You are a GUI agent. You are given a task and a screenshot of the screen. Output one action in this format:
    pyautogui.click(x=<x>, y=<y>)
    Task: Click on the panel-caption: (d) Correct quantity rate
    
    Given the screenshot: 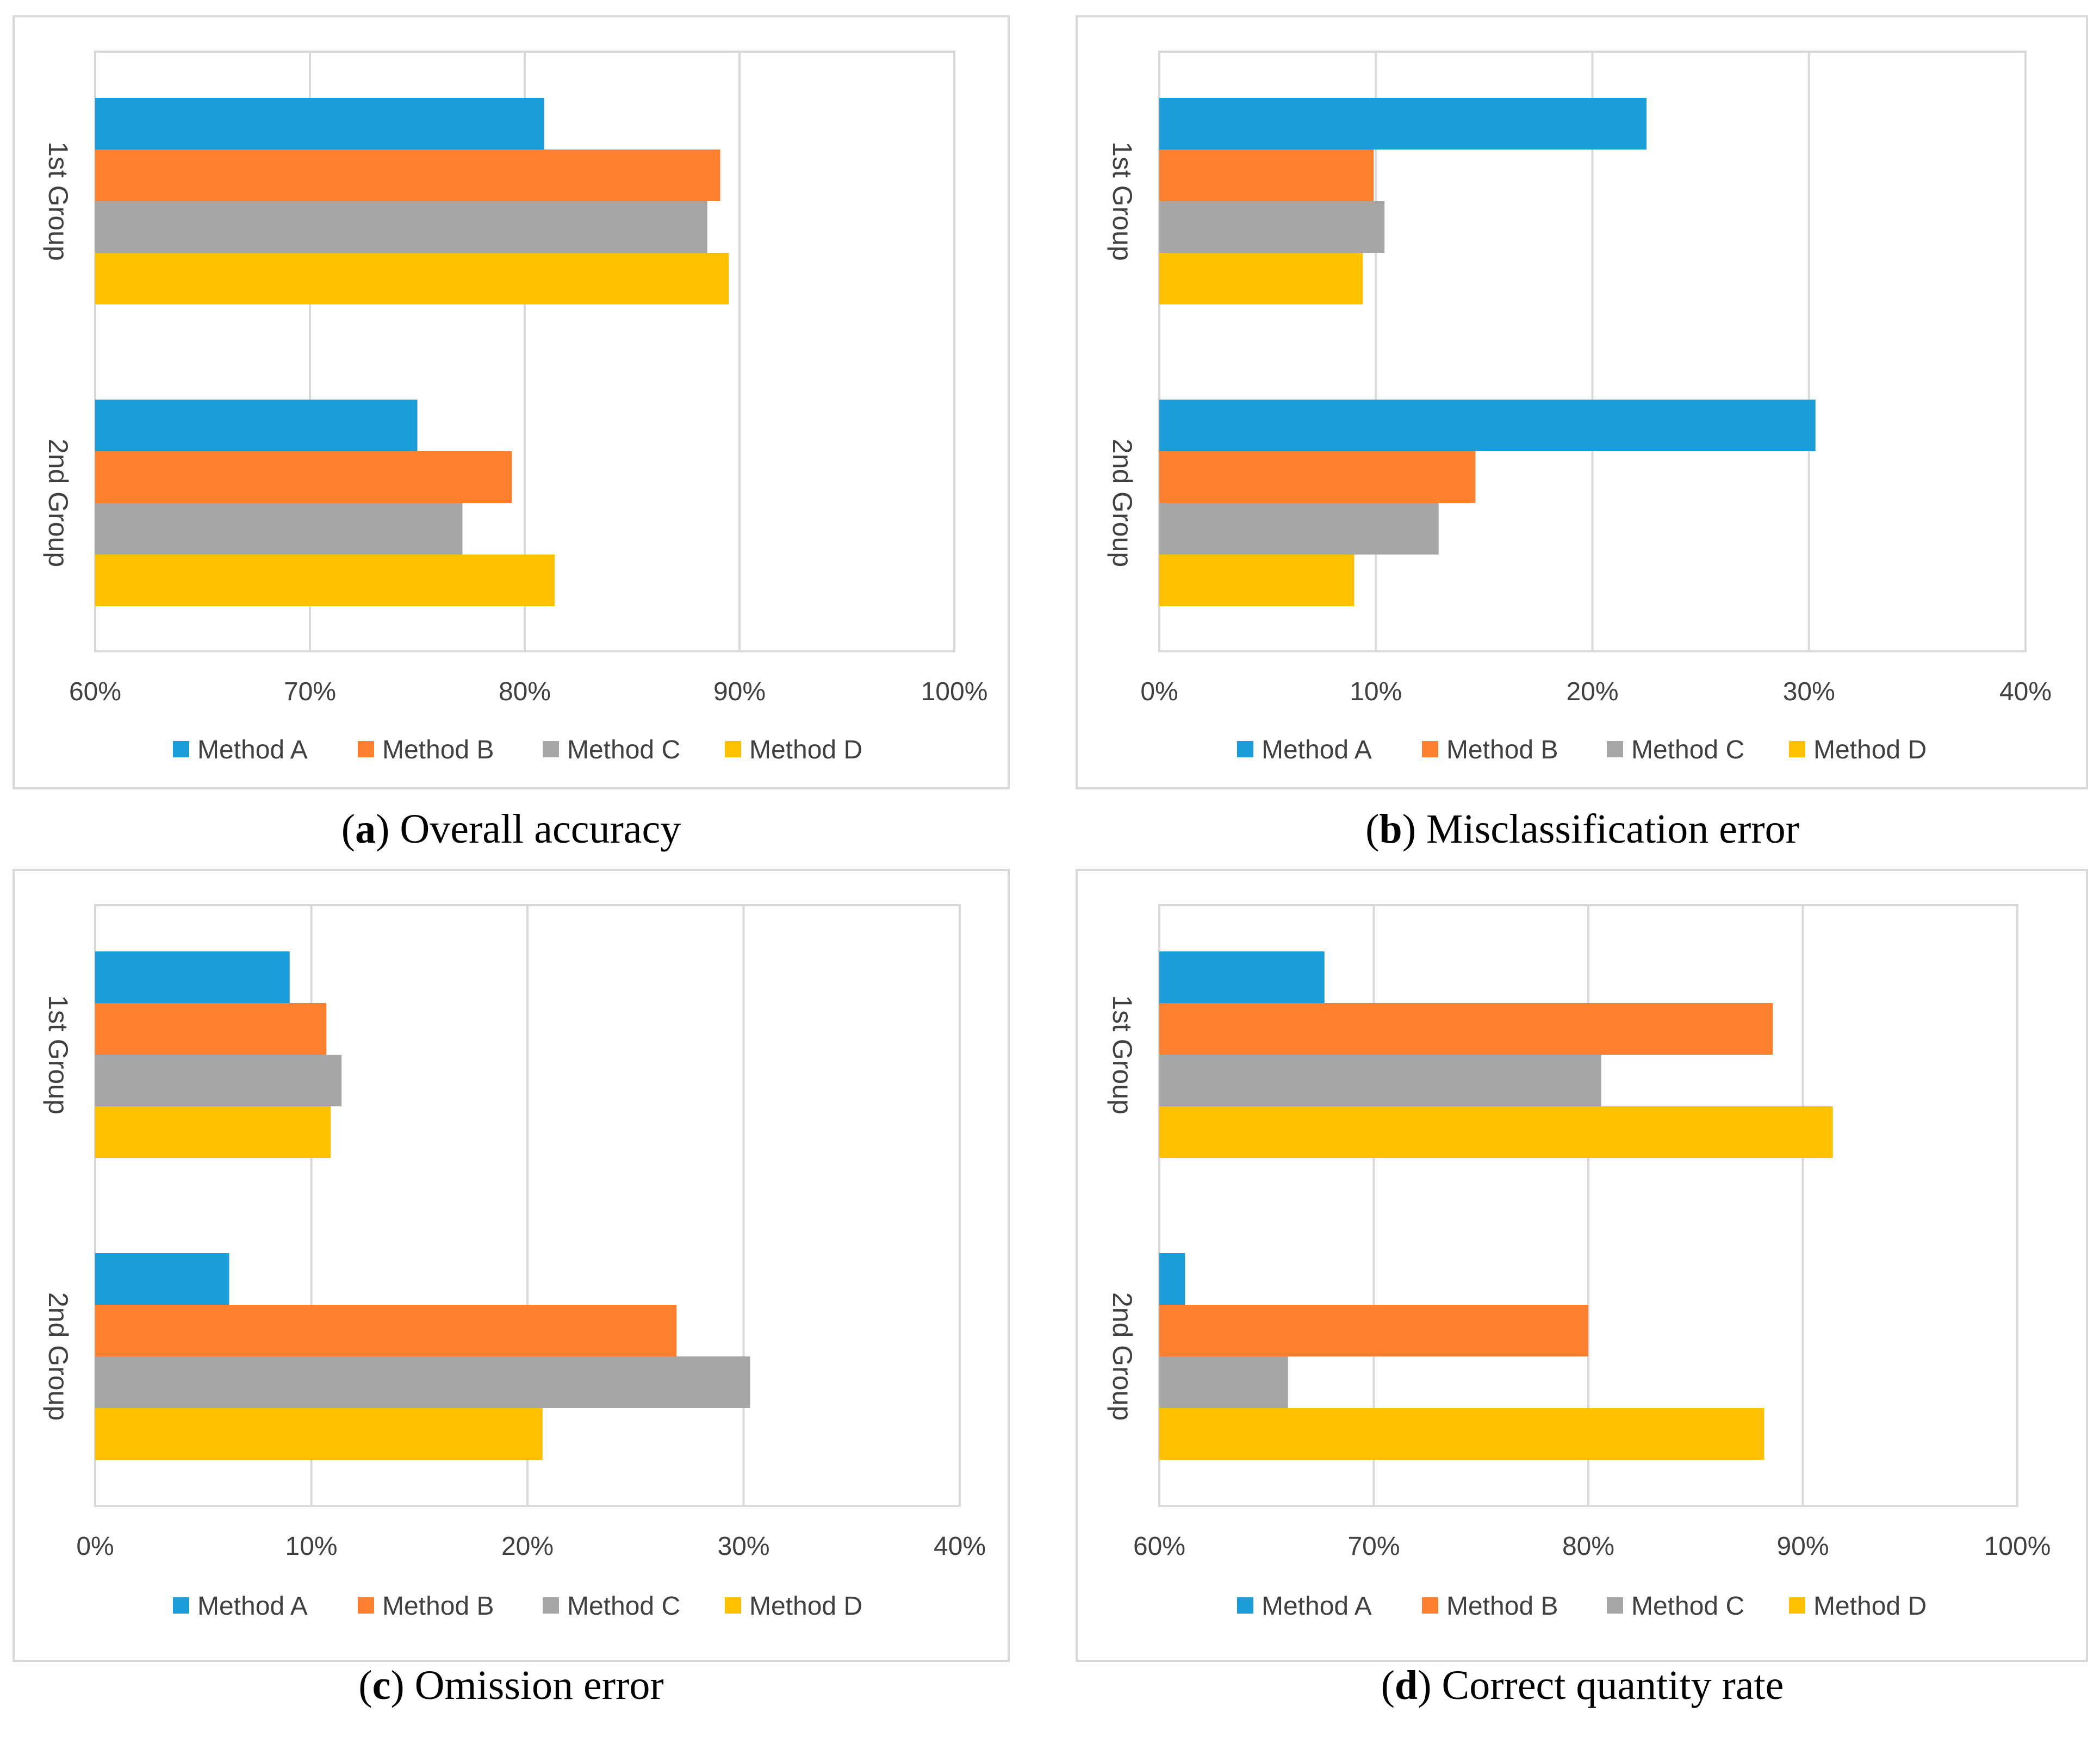 What is the action you would take?
    pyautogui.click(x=1582, y=1686)
    